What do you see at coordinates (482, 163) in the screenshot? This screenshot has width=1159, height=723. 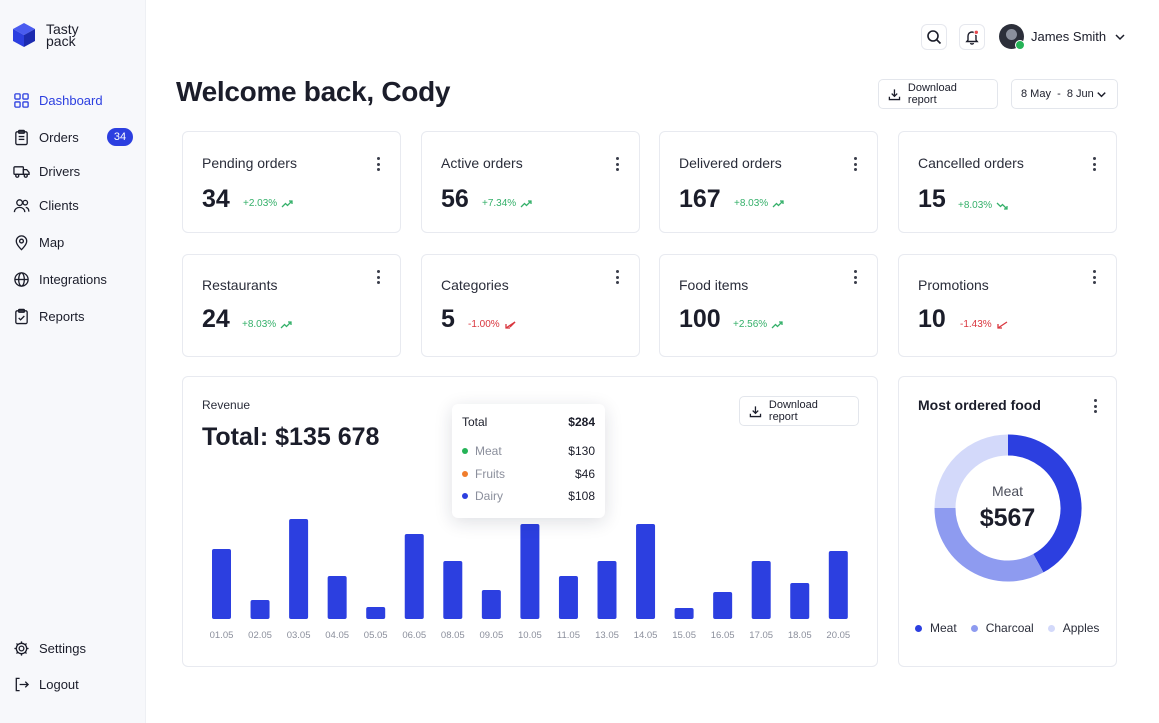 I see `stat-title: Active orders` at bounding box center [482, 163].